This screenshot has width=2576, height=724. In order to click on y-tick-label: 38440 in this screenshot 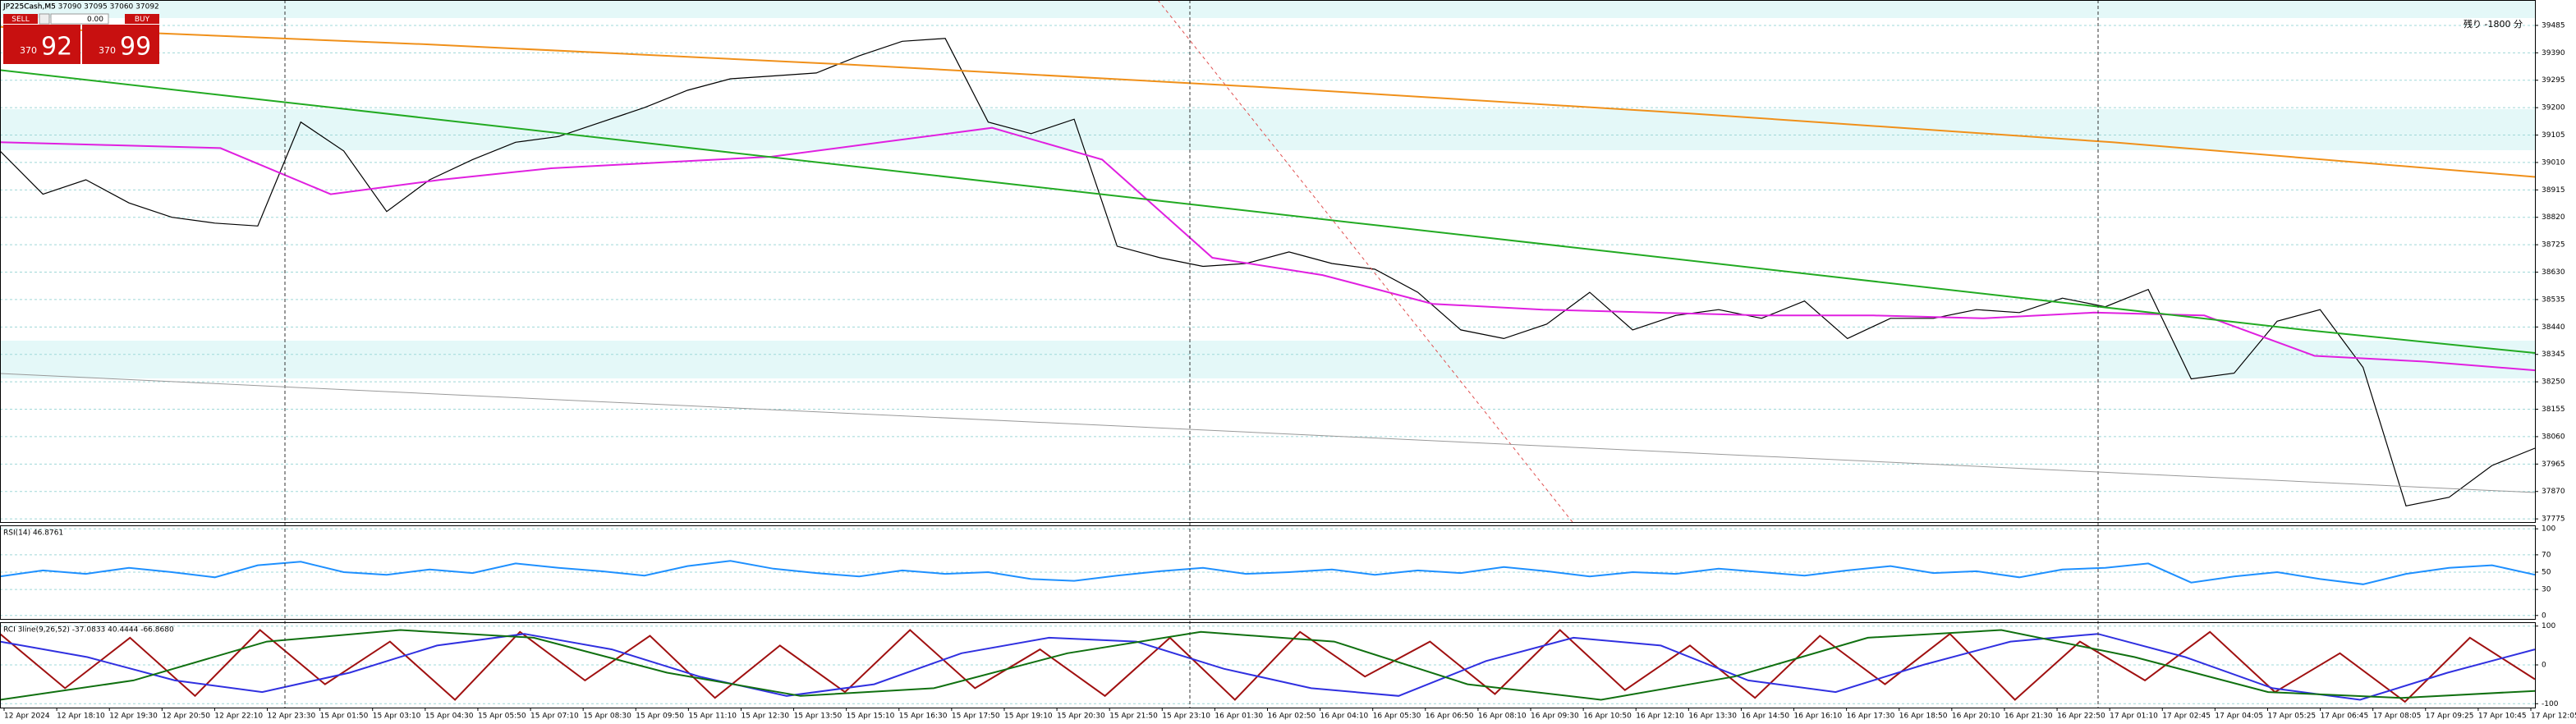, I will do `click(2553, 327)`.